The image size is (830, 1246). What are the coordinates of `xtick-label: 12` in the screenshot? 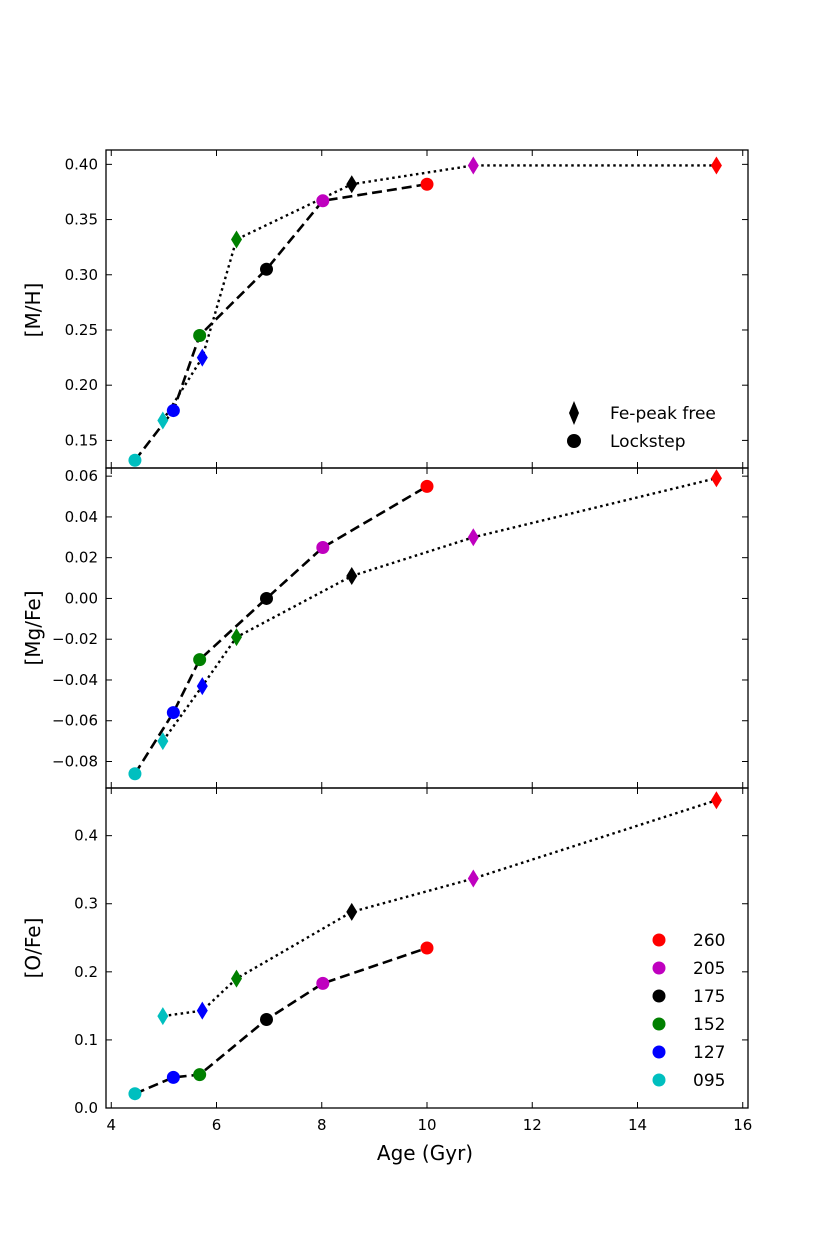 It's located at (532, 1125).